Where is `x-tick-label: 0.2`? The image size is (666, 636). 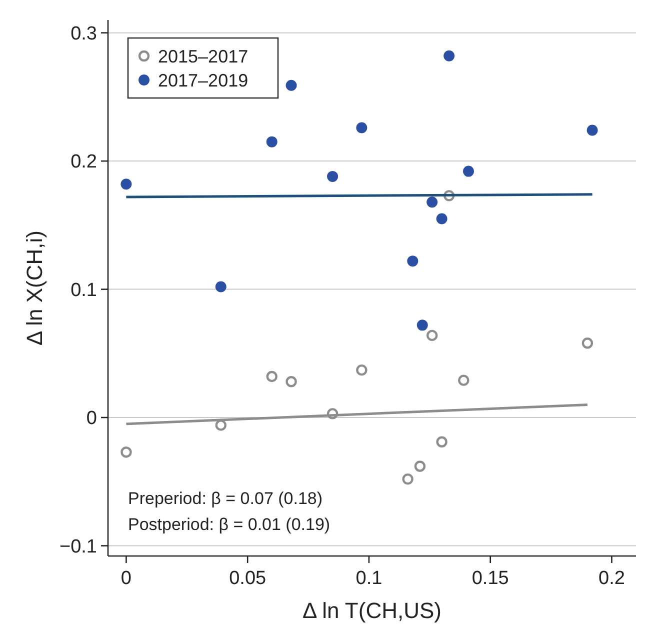
x-tick-label: 0.2 is located at coordinates (611, 578).